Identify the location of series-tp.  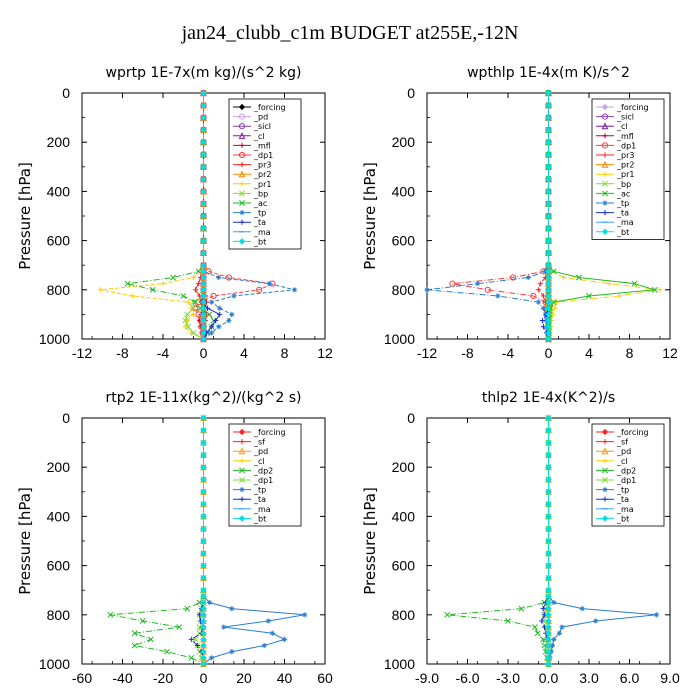
(488, 216).